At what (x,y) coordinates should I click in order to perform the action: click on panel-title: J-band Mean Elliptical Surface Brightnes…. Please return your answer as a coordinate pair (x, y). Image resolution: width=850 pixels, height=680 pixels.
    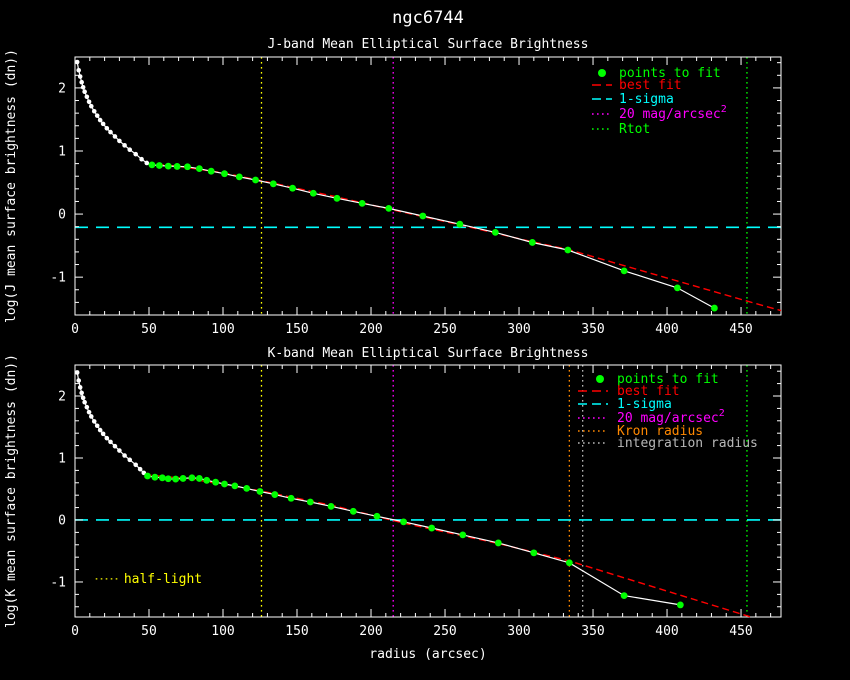
    Looking at the image, I should click on (428, 44).